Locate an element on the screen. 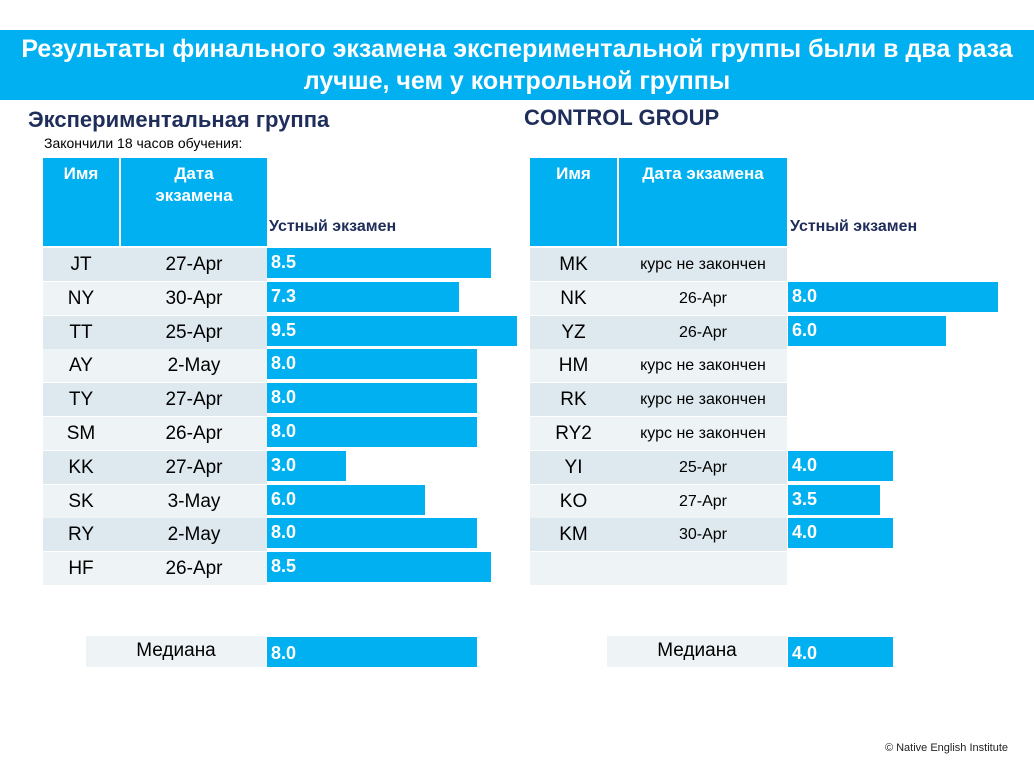 Image resolution: width=1034 pixels, height=775 pixels. student-name: SM is located at coordinates (81, 433).